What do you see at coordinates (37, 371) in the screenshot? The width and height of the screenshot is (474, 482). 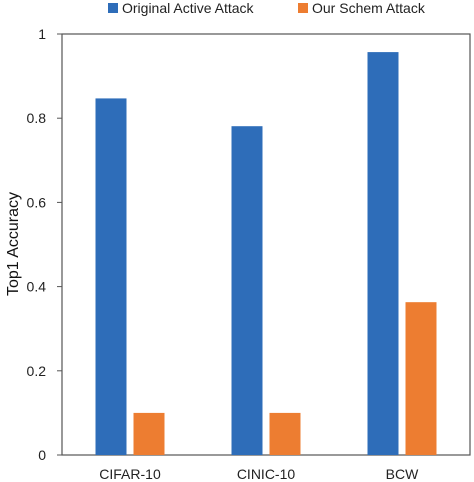 I see `y-tick-label: 0.2` at bounding box center [37, 371].